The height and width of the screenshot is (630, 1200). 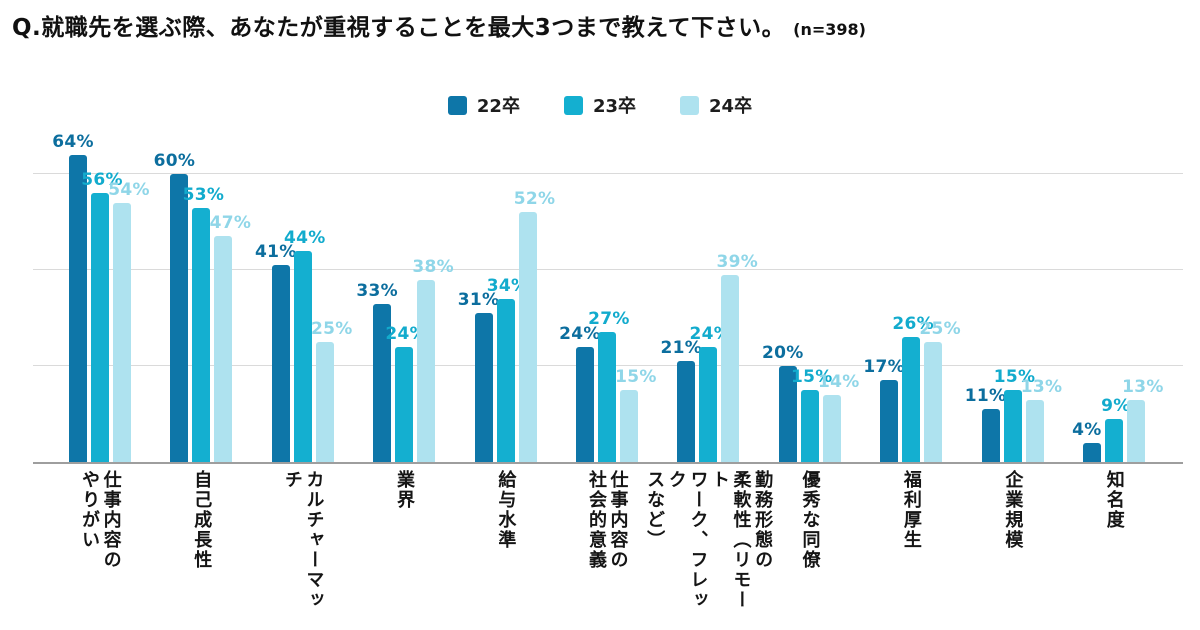 What do you see at coordinates (811, 414) in the screenshot?
I see `bar-23卒-8: 15%` at bounding box center [811, 414].